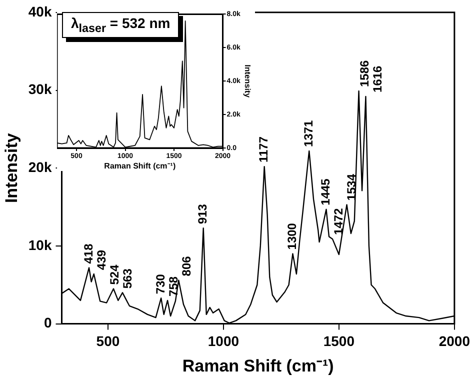  What do you see at coordinates (40, 11) in the screenshot?
I see `y-tick-label: 40k` at bounding box center [40, 11].